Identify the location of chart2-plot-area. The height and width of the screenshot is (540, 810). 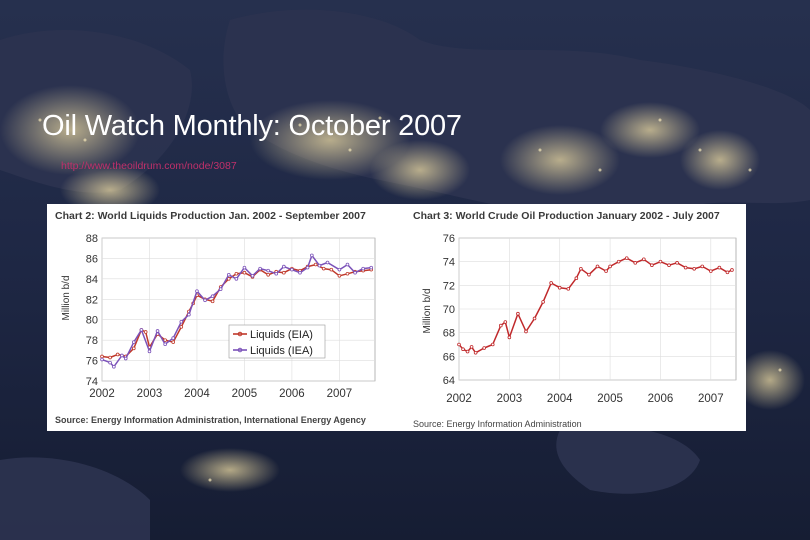
(238, 309).